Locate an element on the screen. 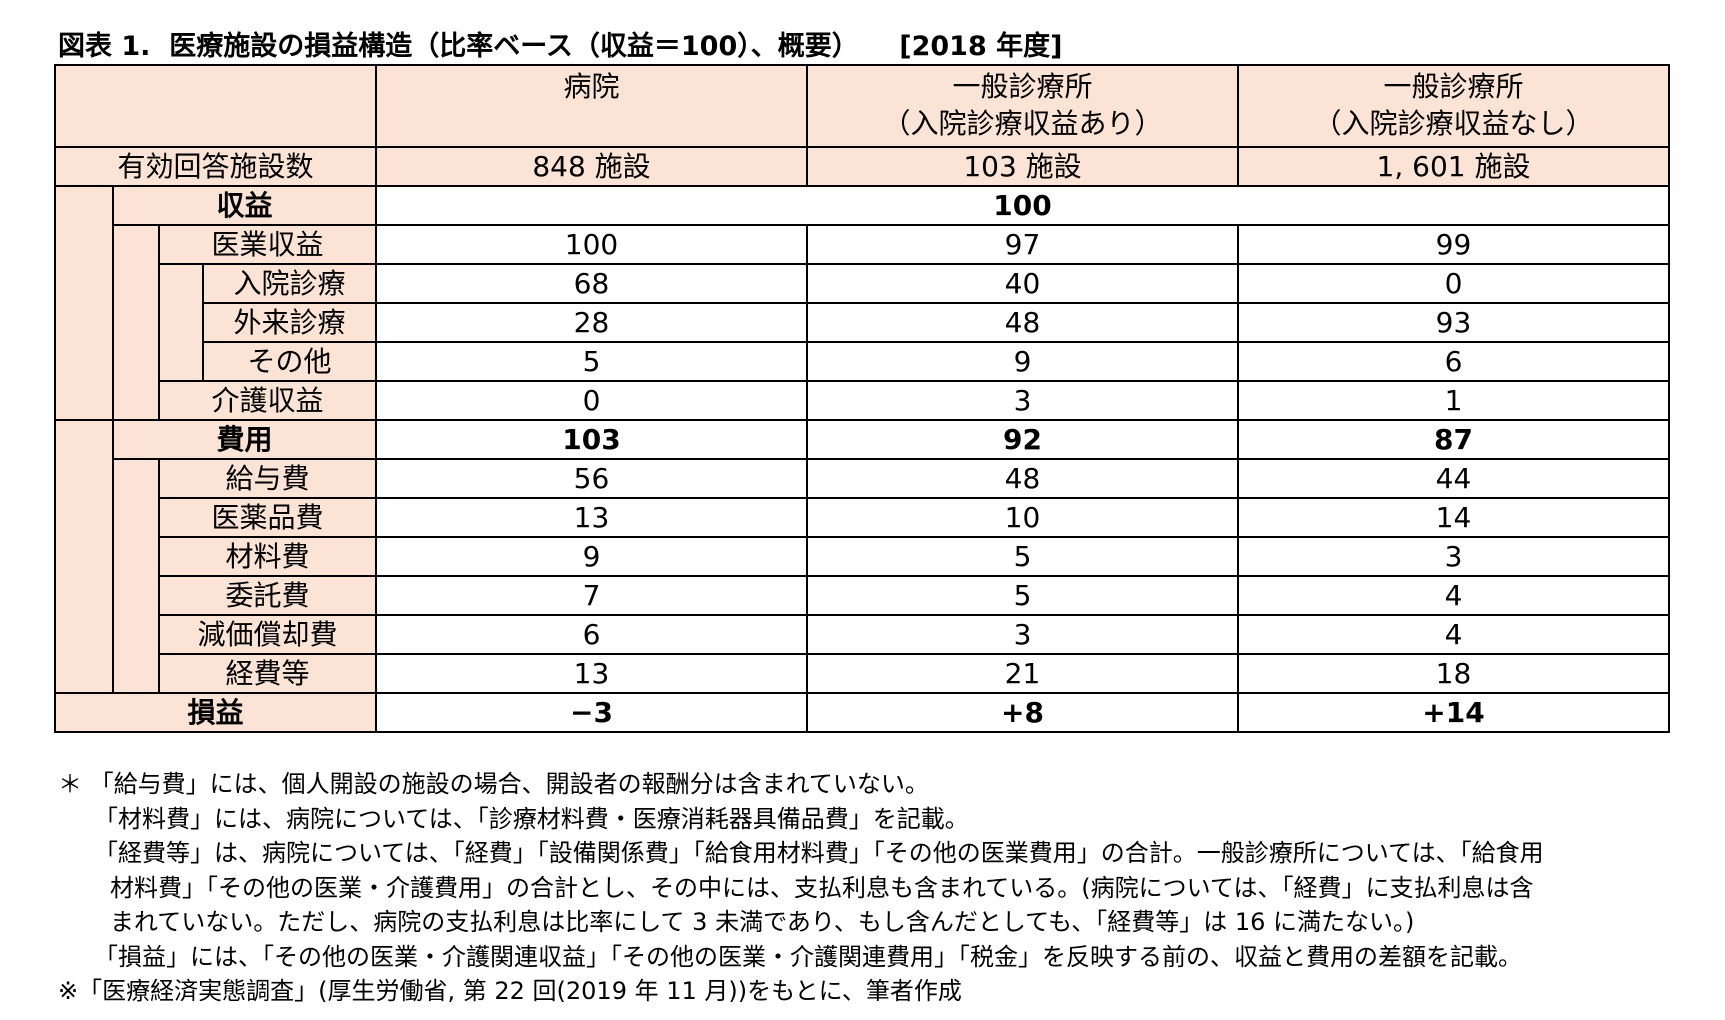 This screenshot has height=1020, width=1725. outpatient-row: 外来診療 28 48 93 is located at coordinates (862, 322).